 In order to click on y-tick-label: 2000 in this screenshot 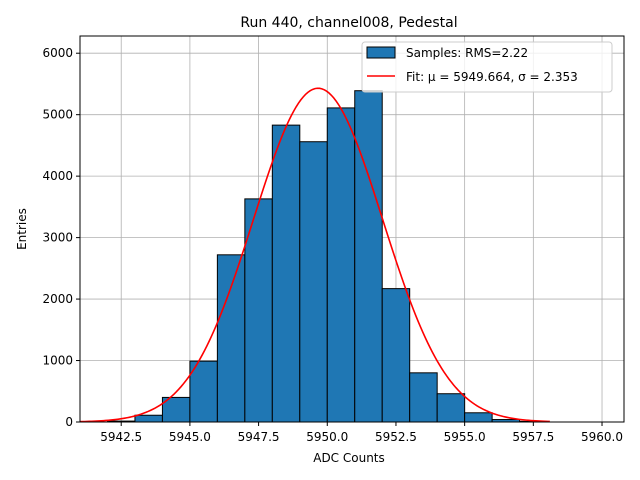, I will do `click(57, 299)`.